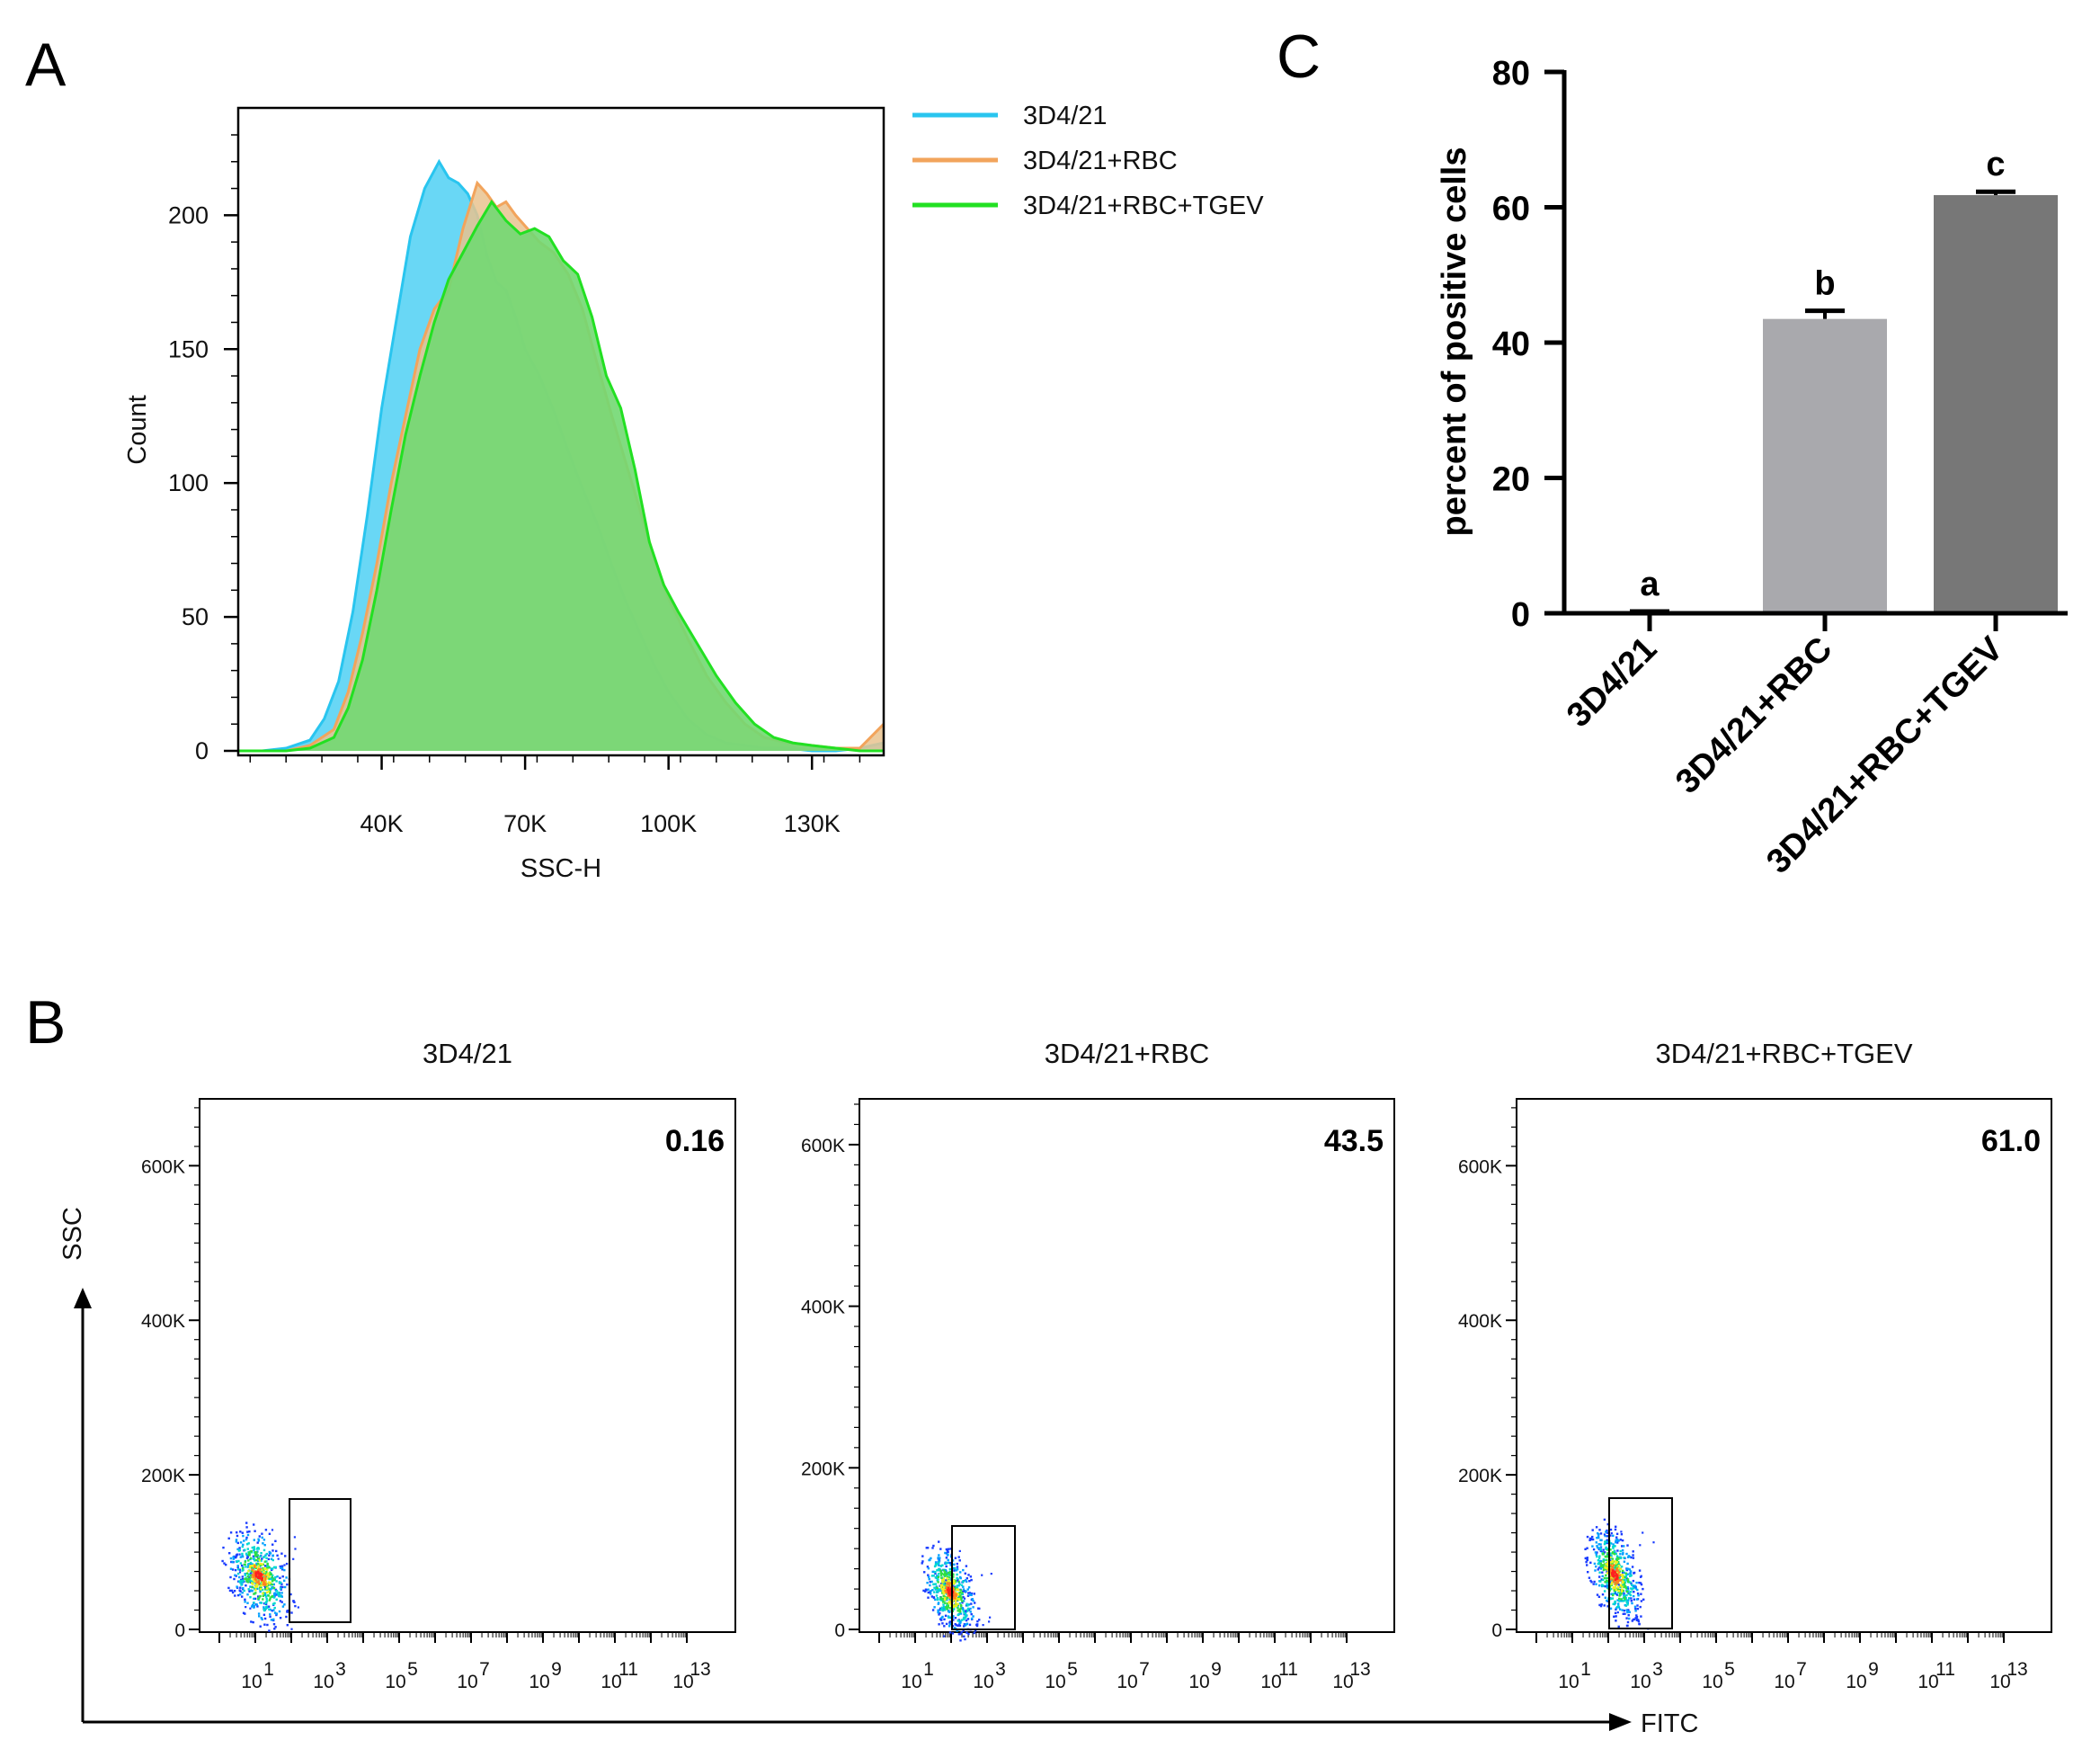 This screenshot has height=1749, width=2100. I want to click on legend-label: 3D4/21+RBC, so click(1100, 161).